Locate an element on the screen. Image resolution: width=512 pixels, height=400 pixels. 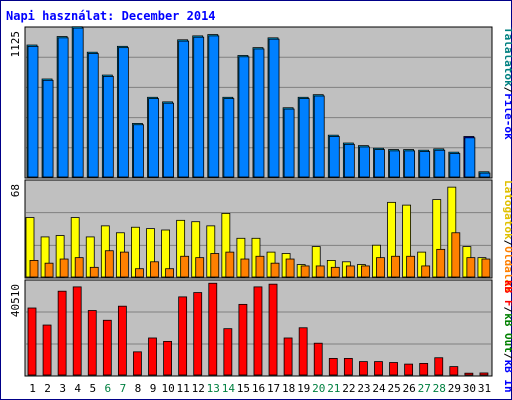
x-tick-label-19: 19 is located at coordinates (303, 388).